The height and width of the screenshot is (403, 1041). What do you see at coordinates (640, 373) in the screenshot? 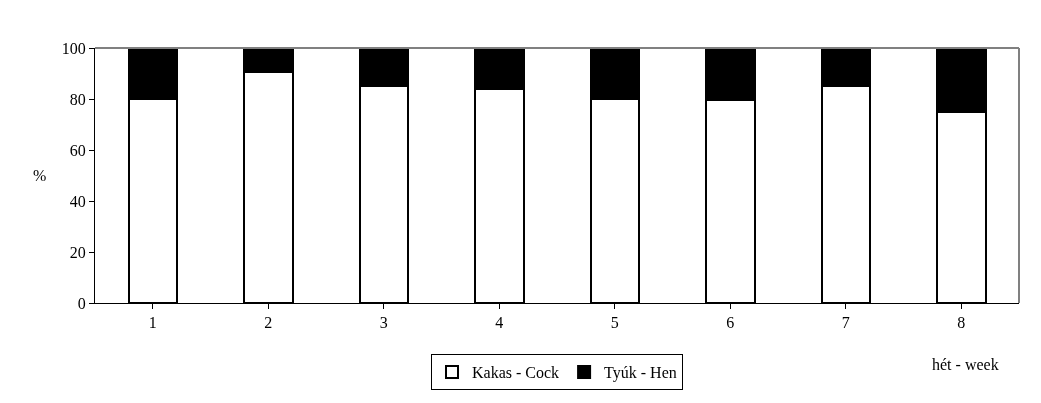
I see `legend-label: Tyúk - Hen` at bounding box center [640, 373].